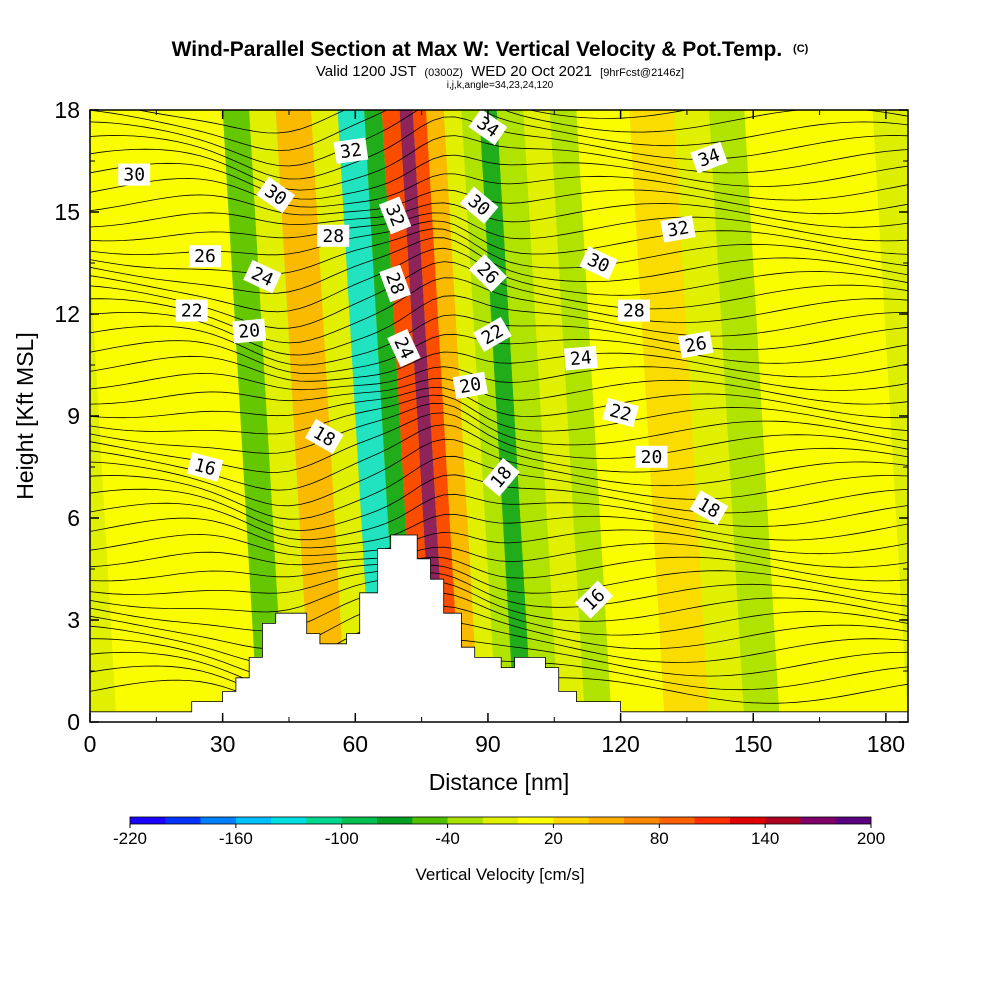  Describe the element at coordinates (801, 49) in the screenshot. I see `chart-title-suffix: (C)` at that location.